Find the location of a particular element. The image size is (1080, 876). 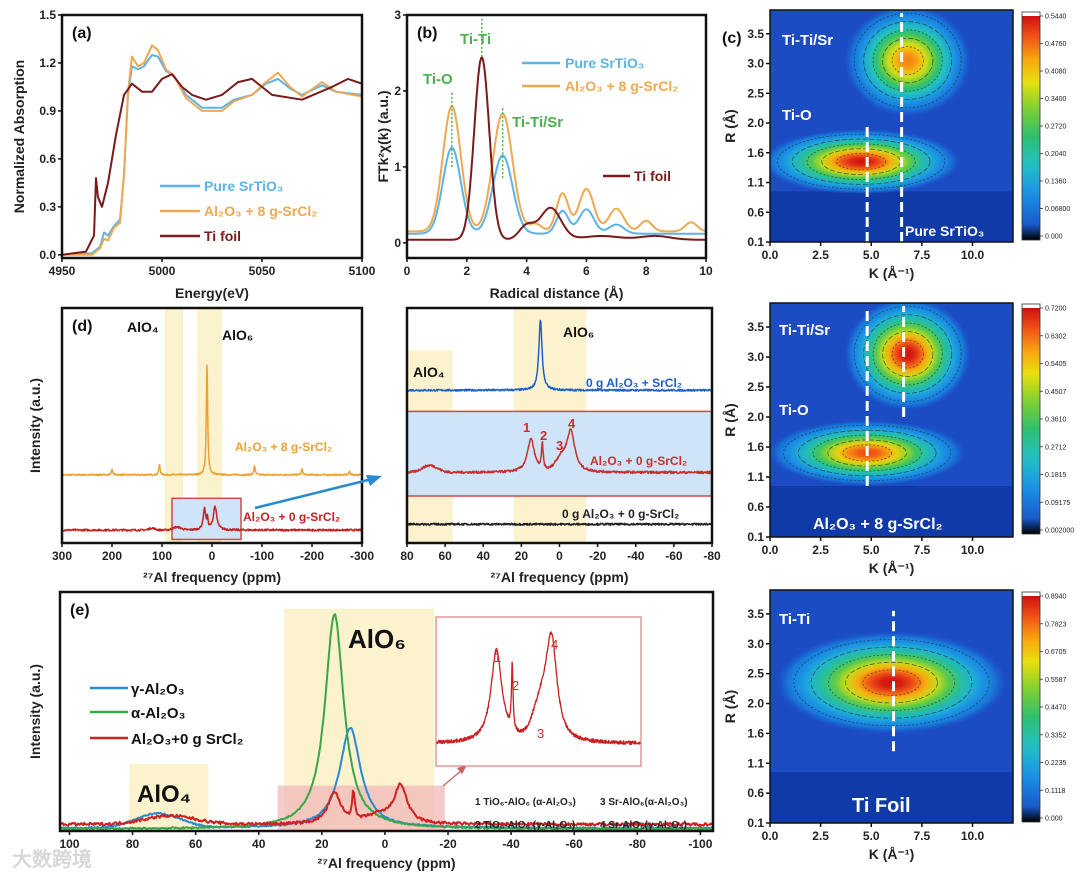

legend-label: Pure SrTiO₃ is located at coordinates (243, 186).